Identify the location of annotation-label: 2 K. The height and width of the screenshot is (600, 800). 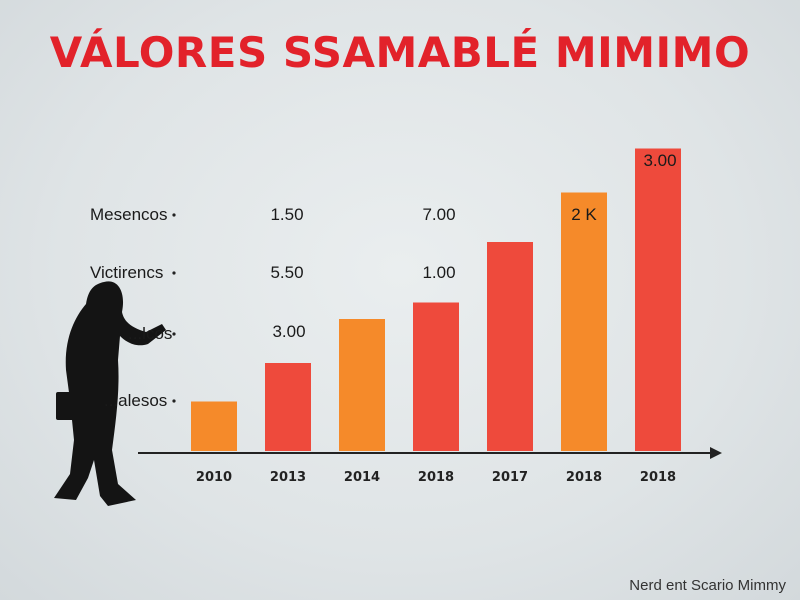
(584, 214).